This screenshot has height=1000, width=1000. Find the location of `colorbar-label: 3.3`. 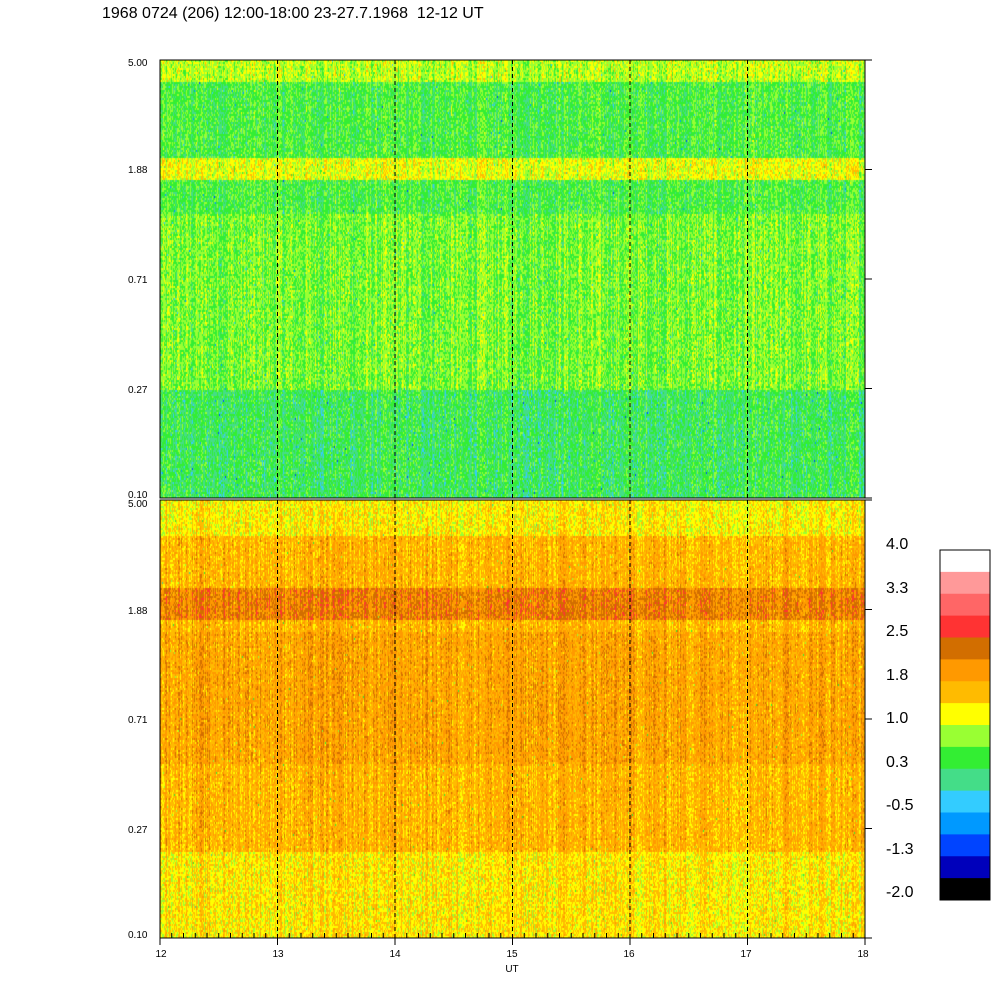

colorbar-label: 3.3 is located at coordinates (897, 588).